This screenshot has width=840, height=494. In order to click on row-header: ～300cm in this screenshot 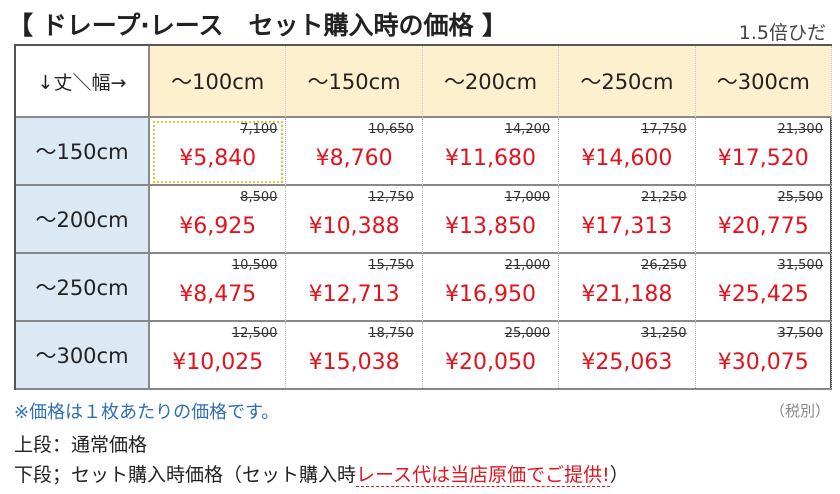, I will do `click(83, 356)`.